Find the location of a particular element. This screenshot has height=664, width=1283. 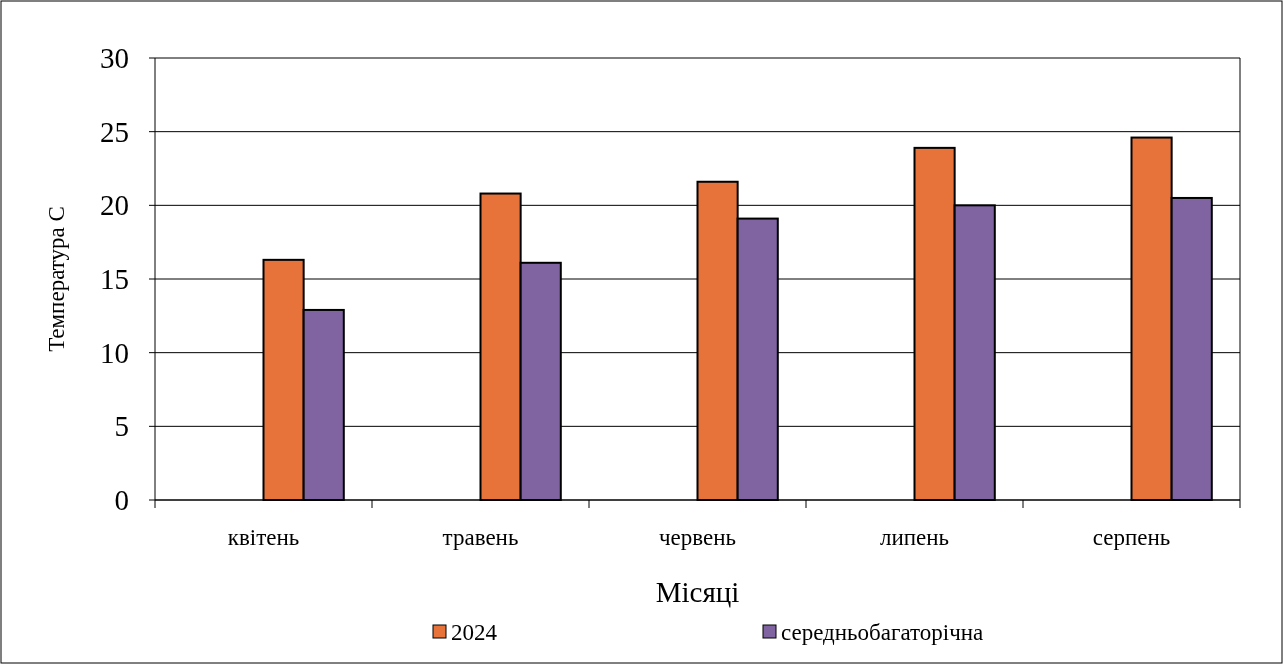

x-tick-label: липень is located at coordinates (914, 537).